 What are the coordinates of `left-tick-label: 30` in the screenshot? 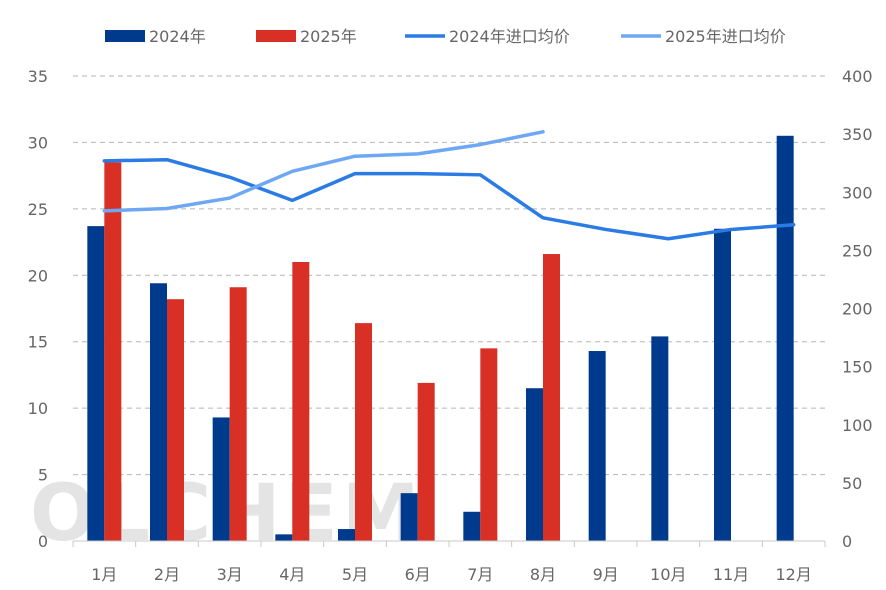 It's located at (38, 142).